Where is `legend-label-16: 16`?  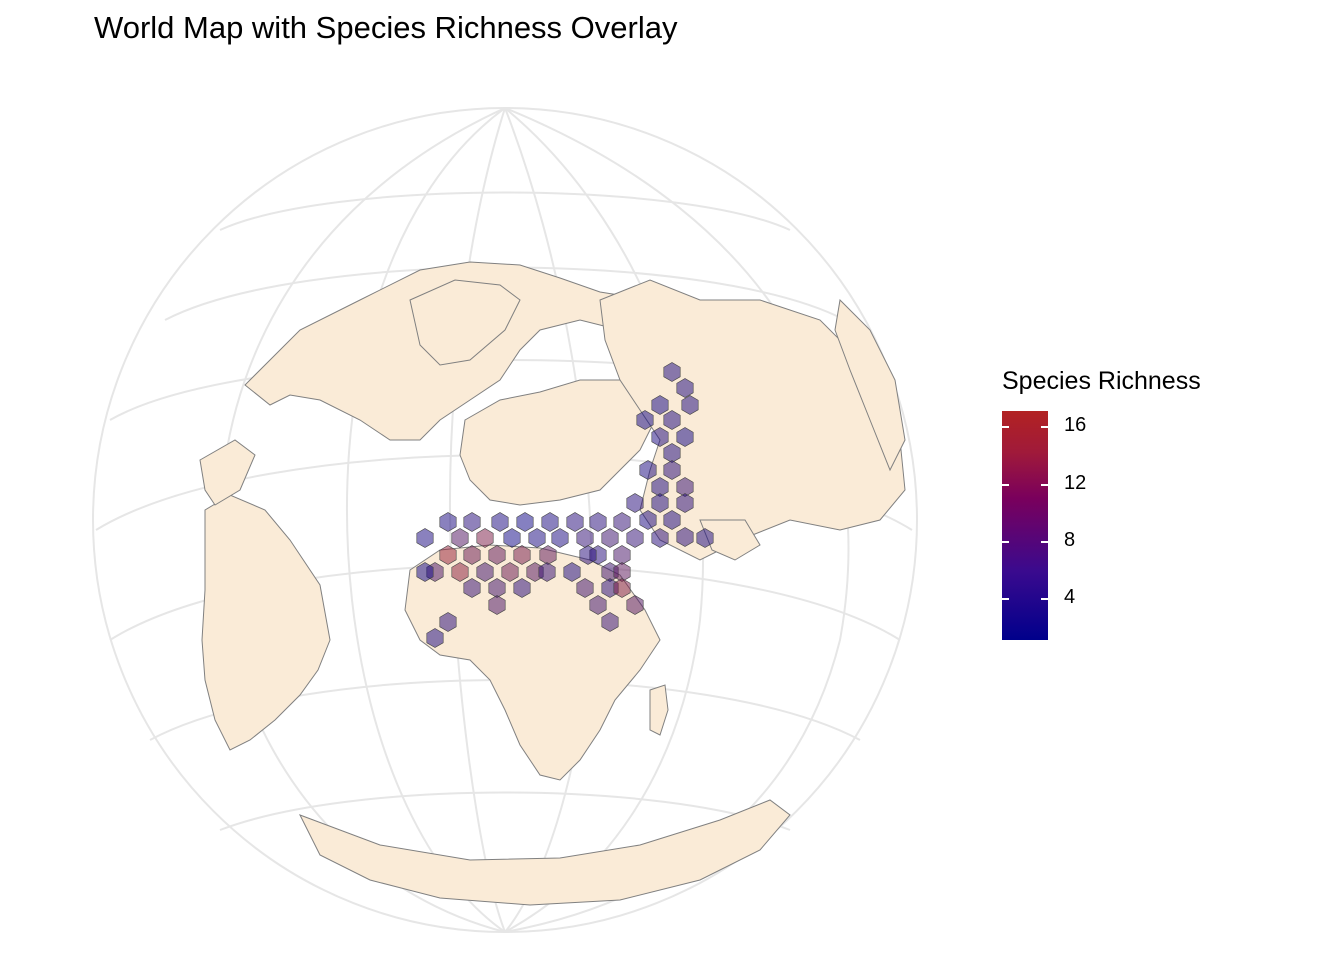
legend-label-16: 16 is located at coordinates (1075, 425).